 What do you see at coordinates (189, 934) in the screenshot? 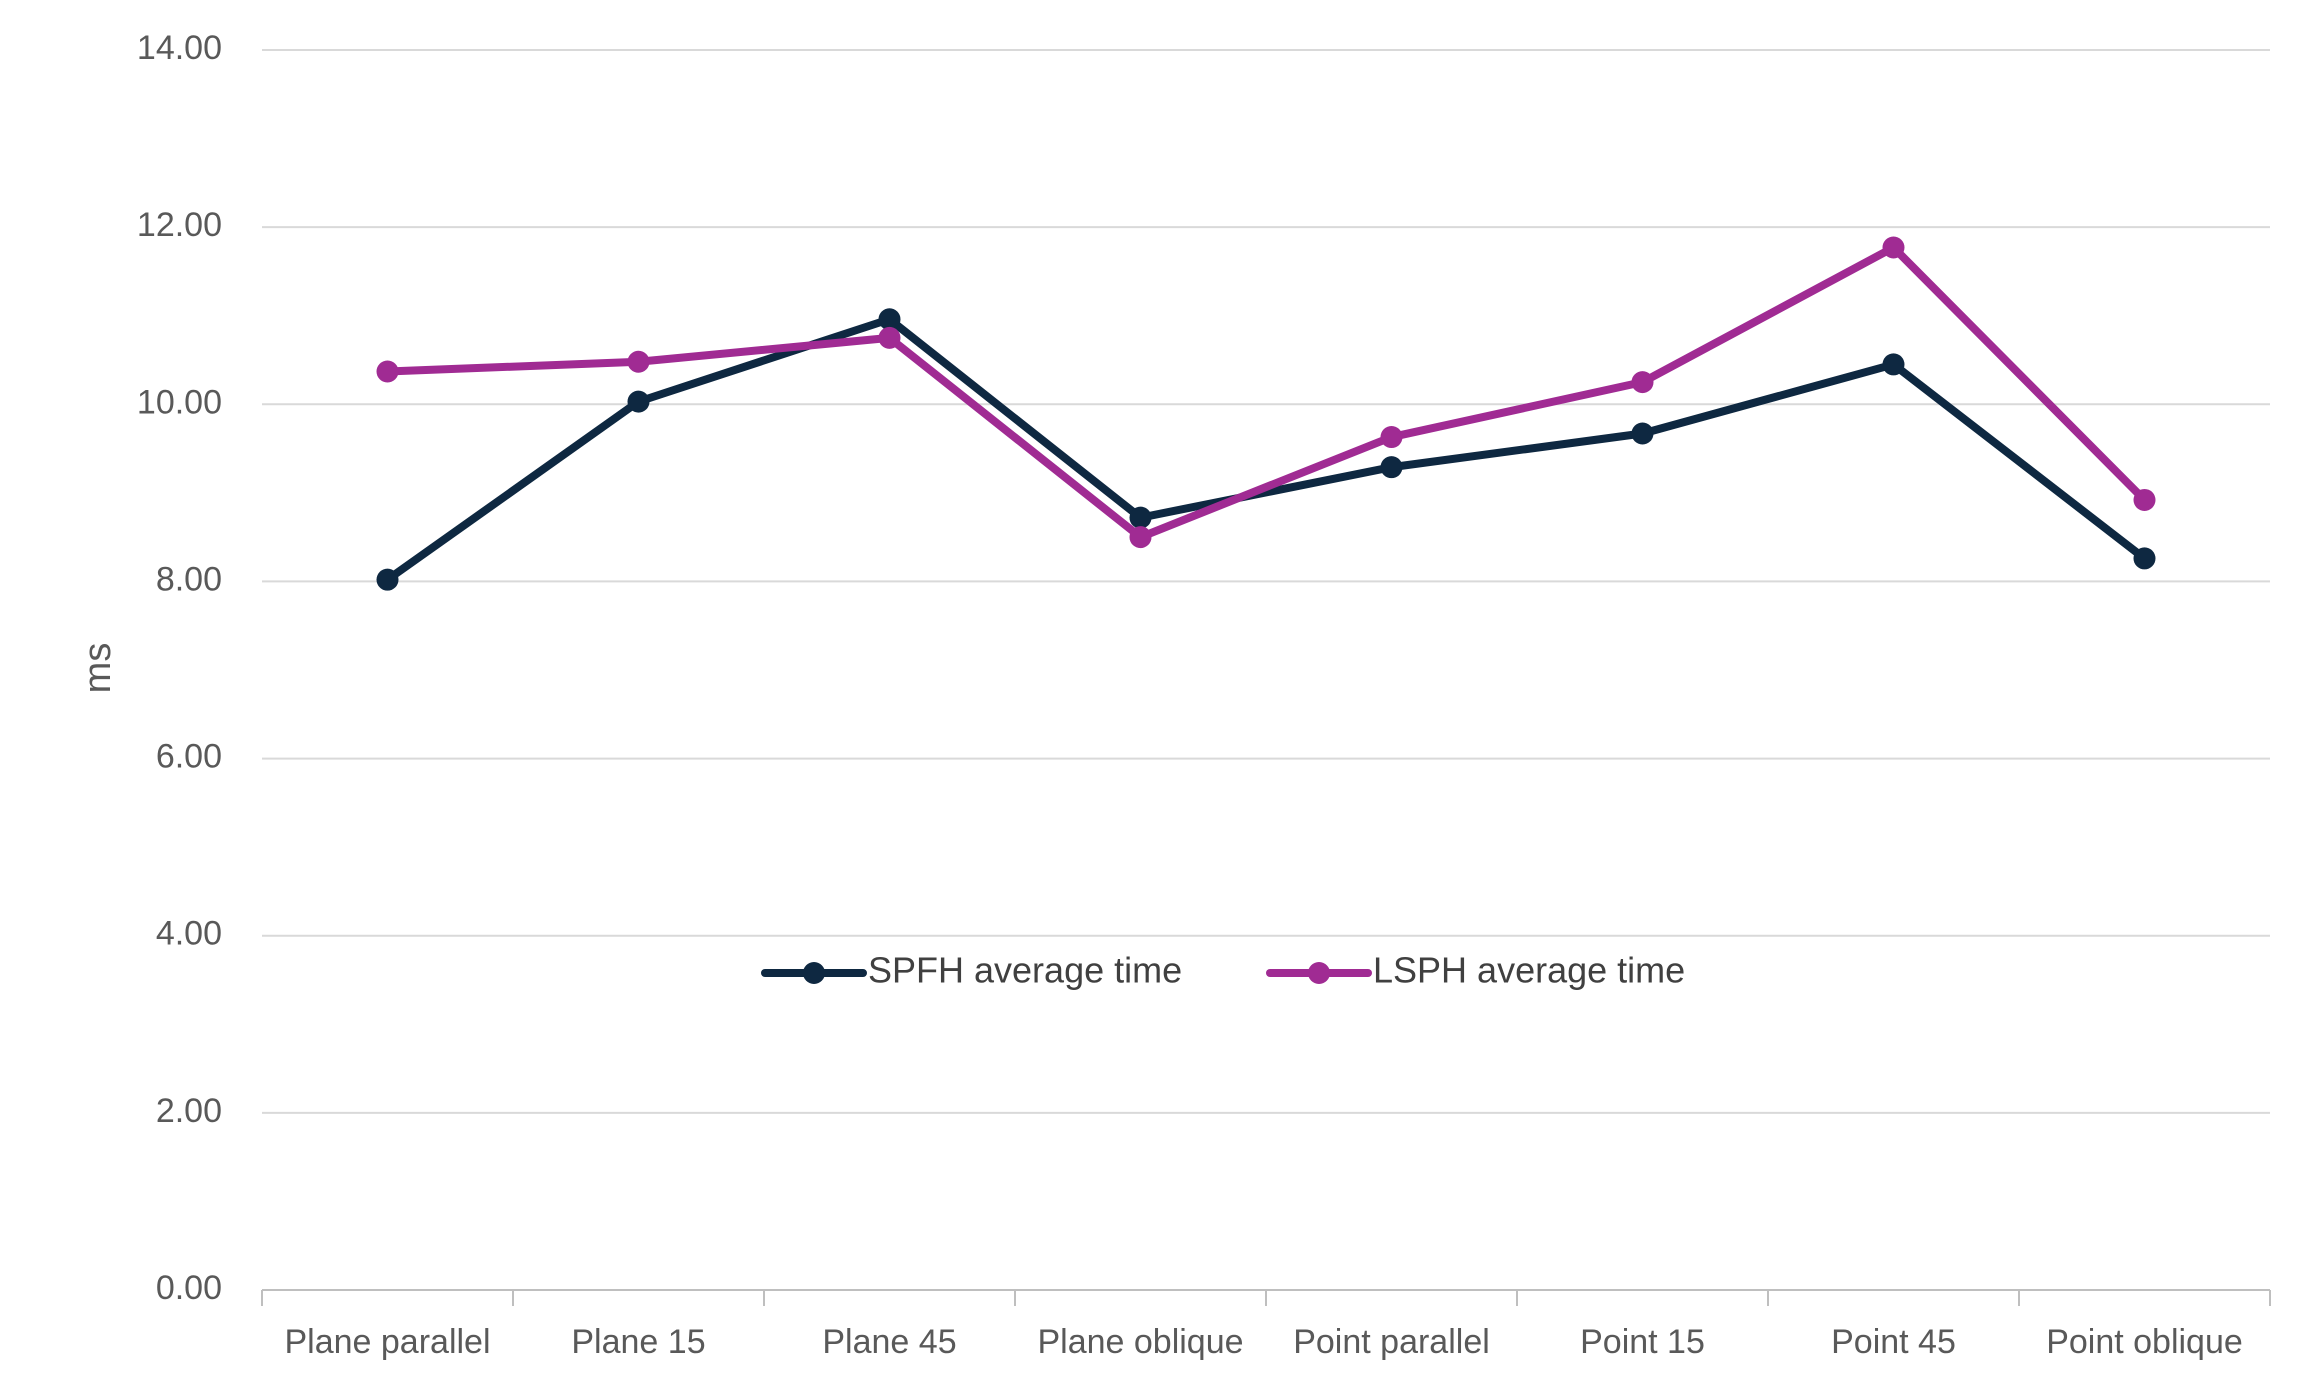
I see `y-tick-label: 4.00` at bounding box center [189, 934].